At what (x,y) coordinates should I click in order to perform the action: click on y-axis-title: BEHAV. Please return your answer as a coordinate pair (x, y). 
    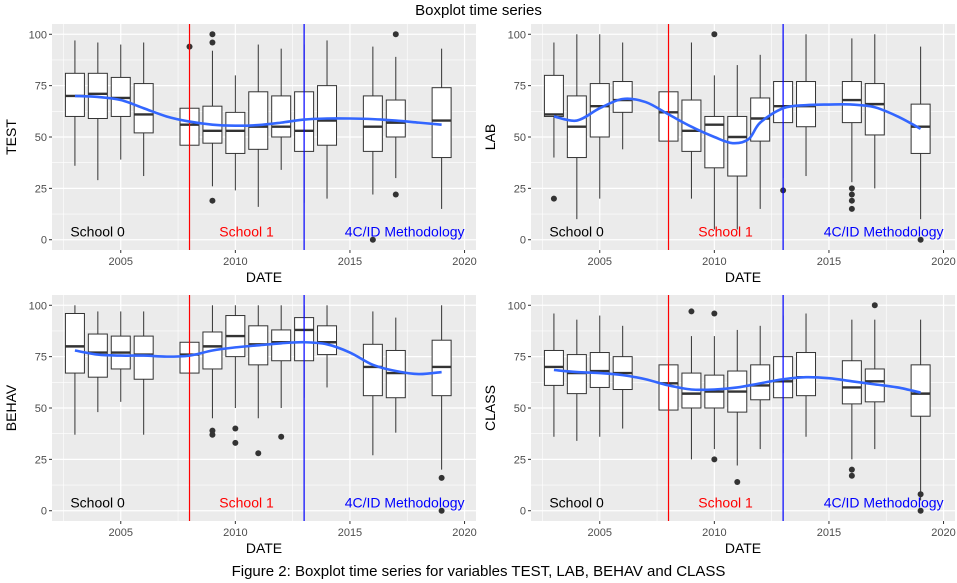
    Looking at the image, I should click on (11, 407).